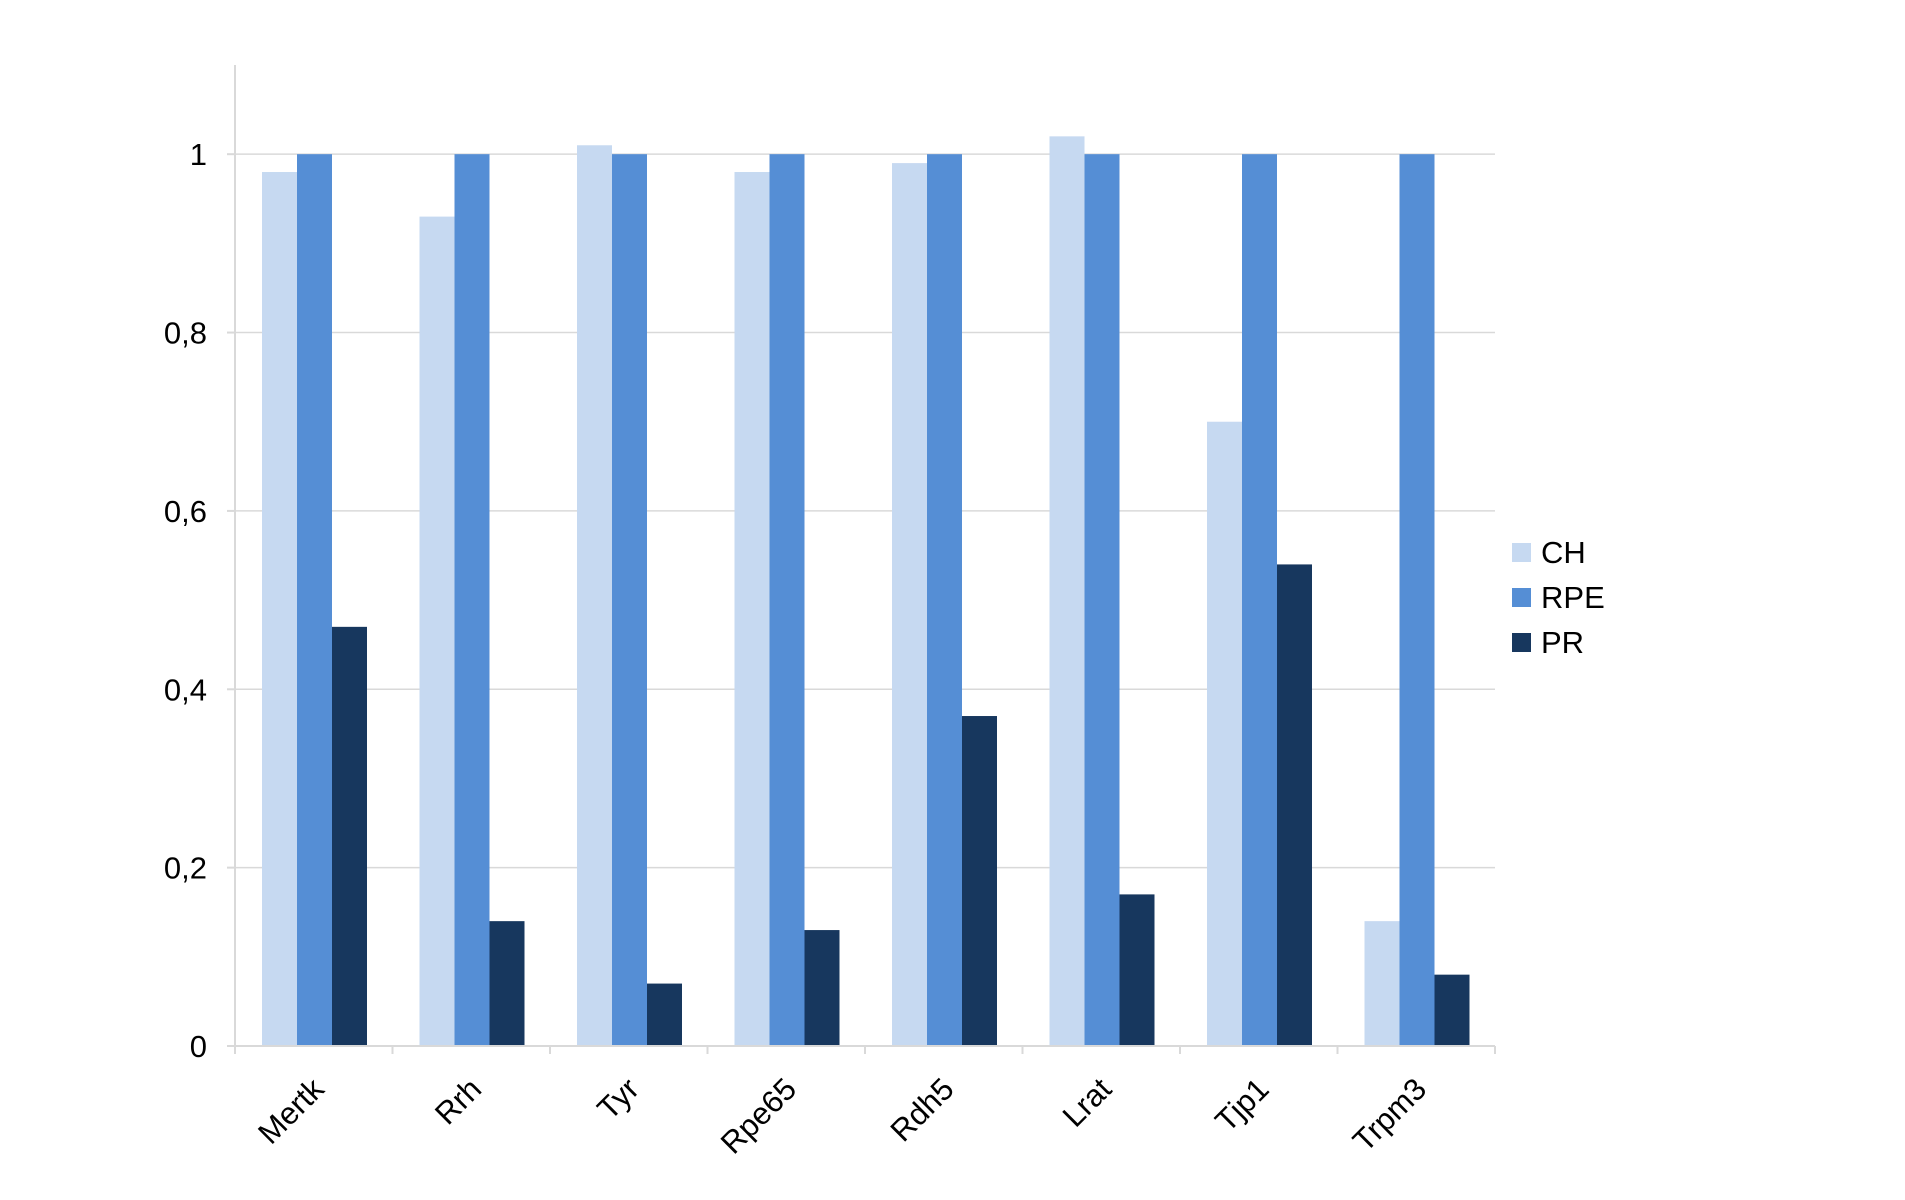 This screenshot has width=1905, height=1200. Describe the element at coordinates (458, 1101) in the screenshot. I see `x-tick-label: Rrh` at that location.